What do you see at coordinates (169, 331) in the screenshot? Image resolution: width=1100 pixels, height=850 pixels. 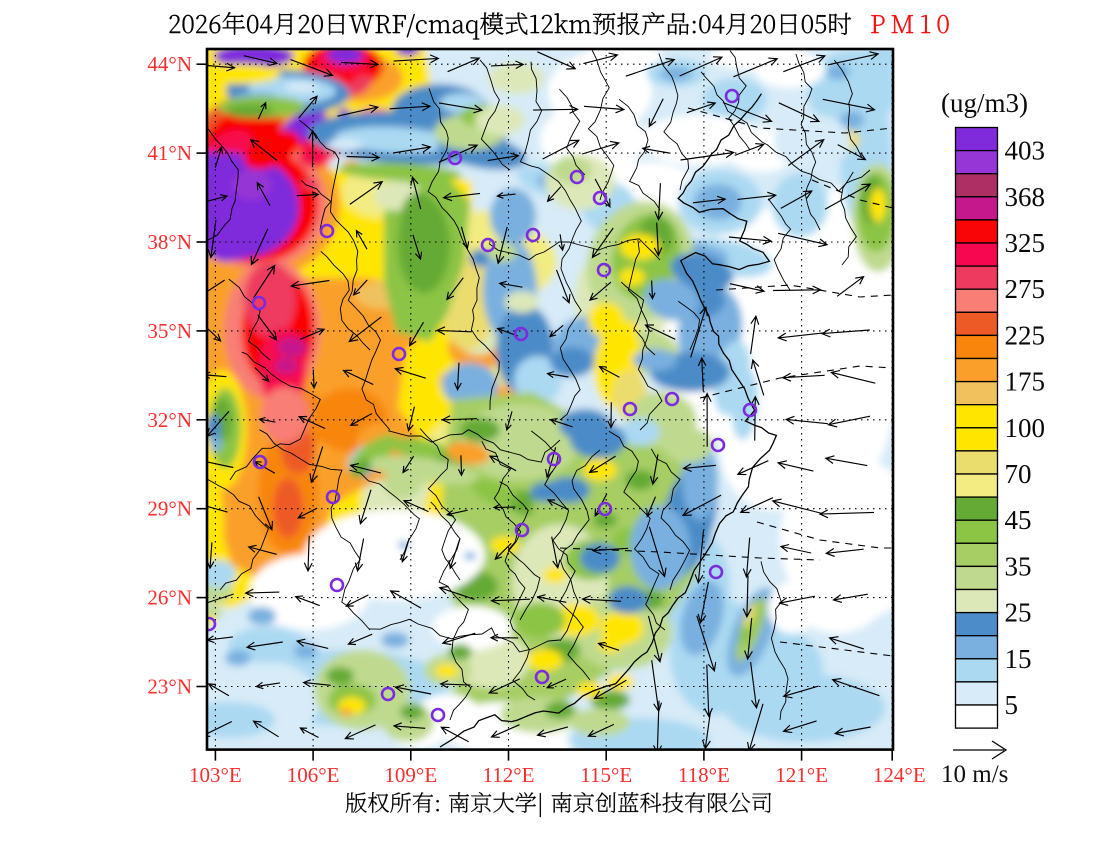 I see `svg-text: 35°N` at bounding box center [169, 331].